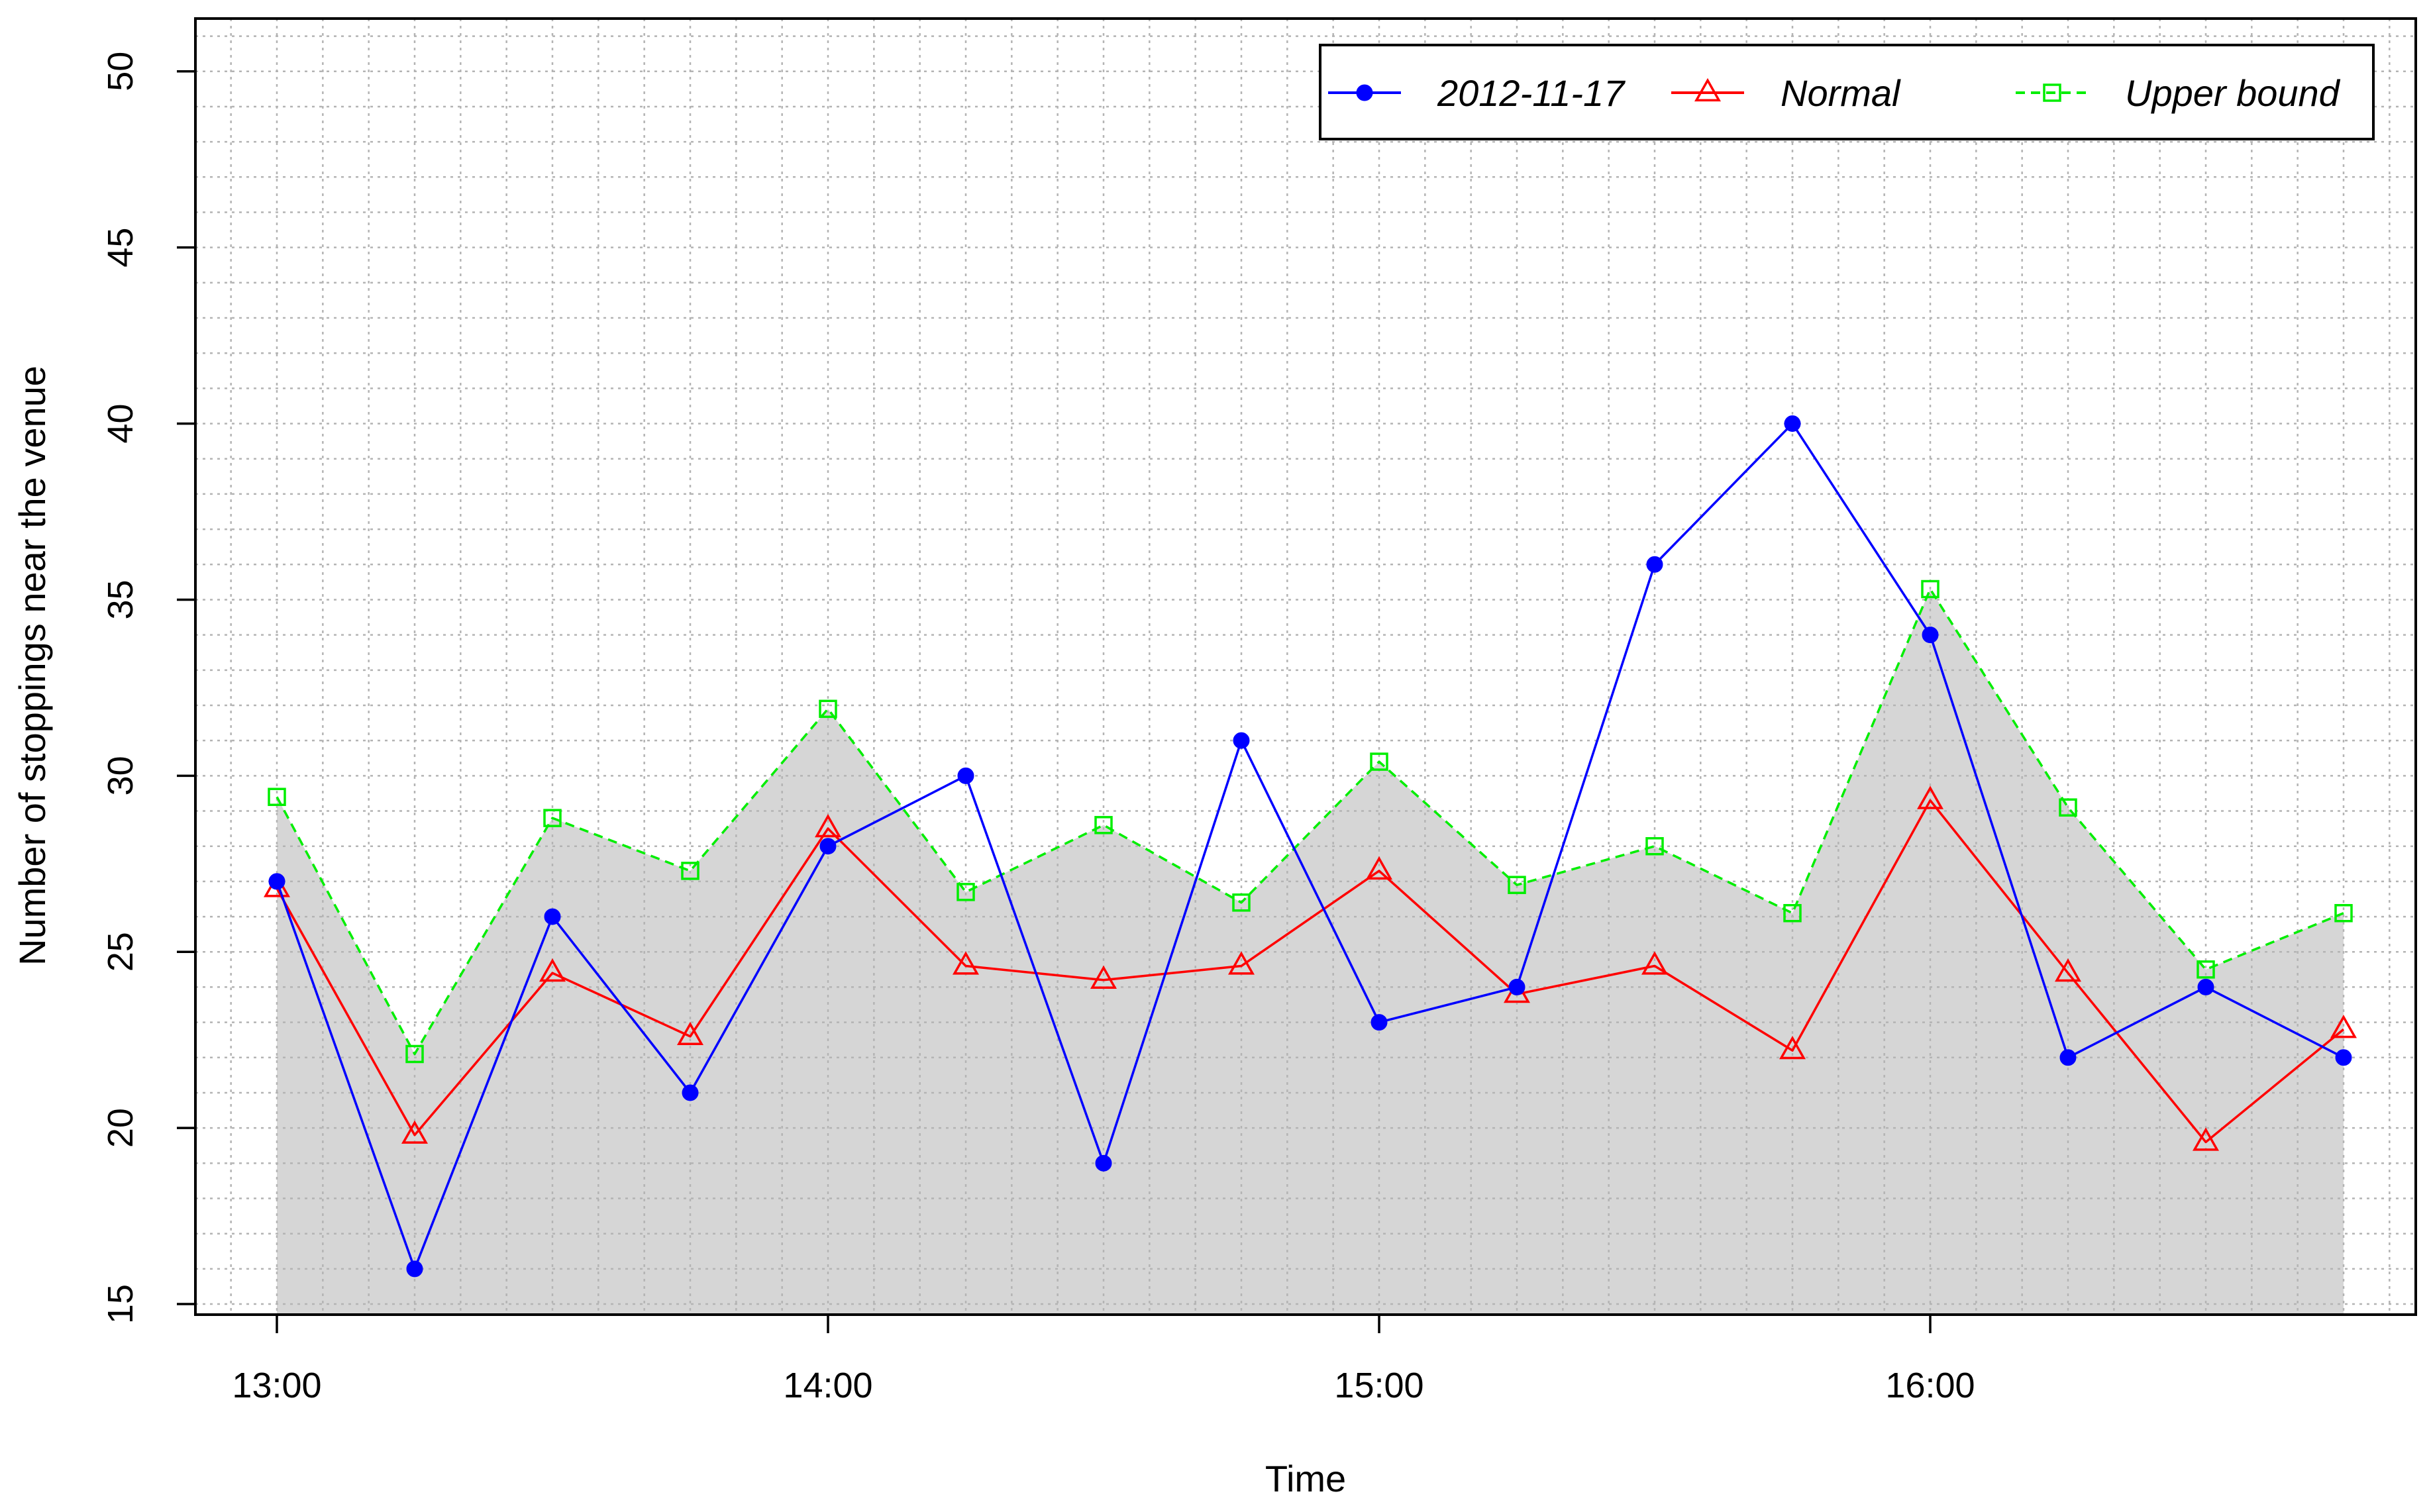 The width and height of the screenshot is (2431, 1512). Describe the element at coordinates (120, 424) in the screenshot. I see `y-tick-label: 40` at that location.